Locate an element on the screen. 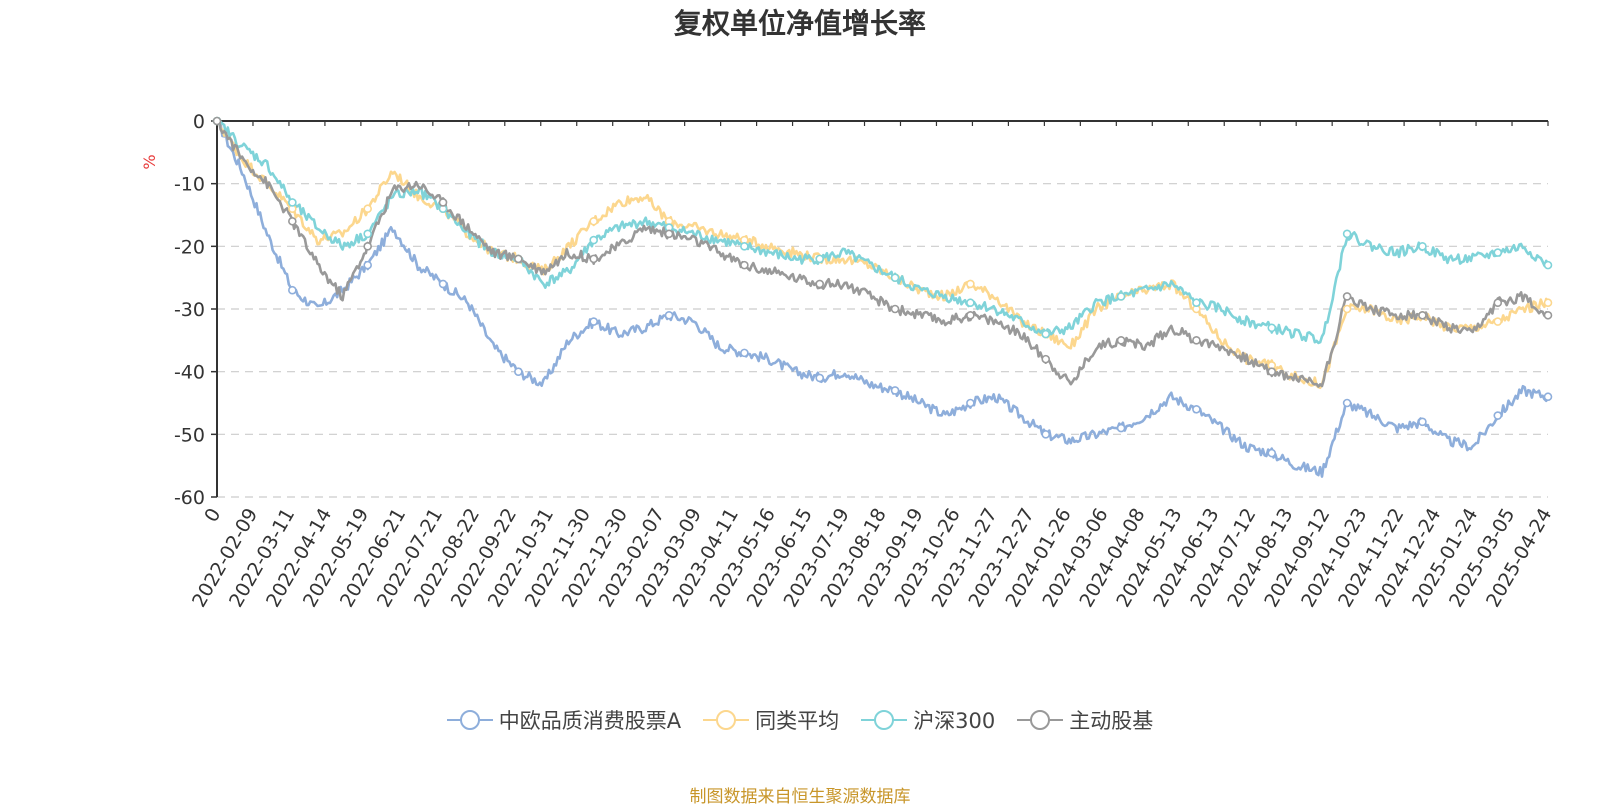 This screenshot has width=1600, height=807. x-tick-label: 0 is located at coordinates (212, 515).